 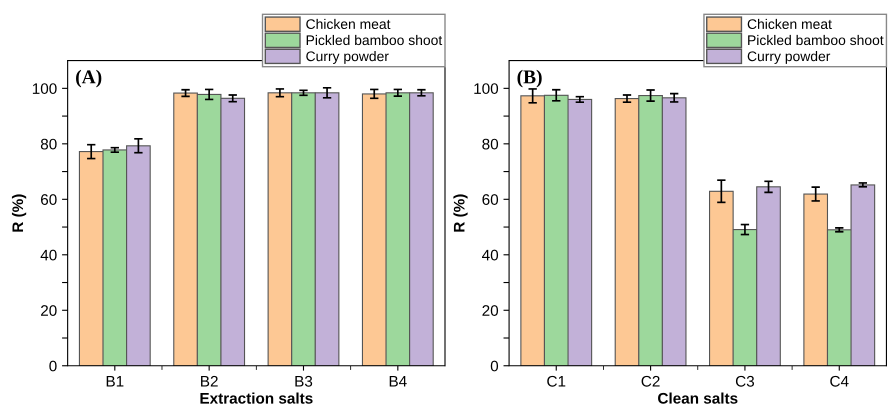 I want to click on annotation: (A), so click(x=89, y=79).